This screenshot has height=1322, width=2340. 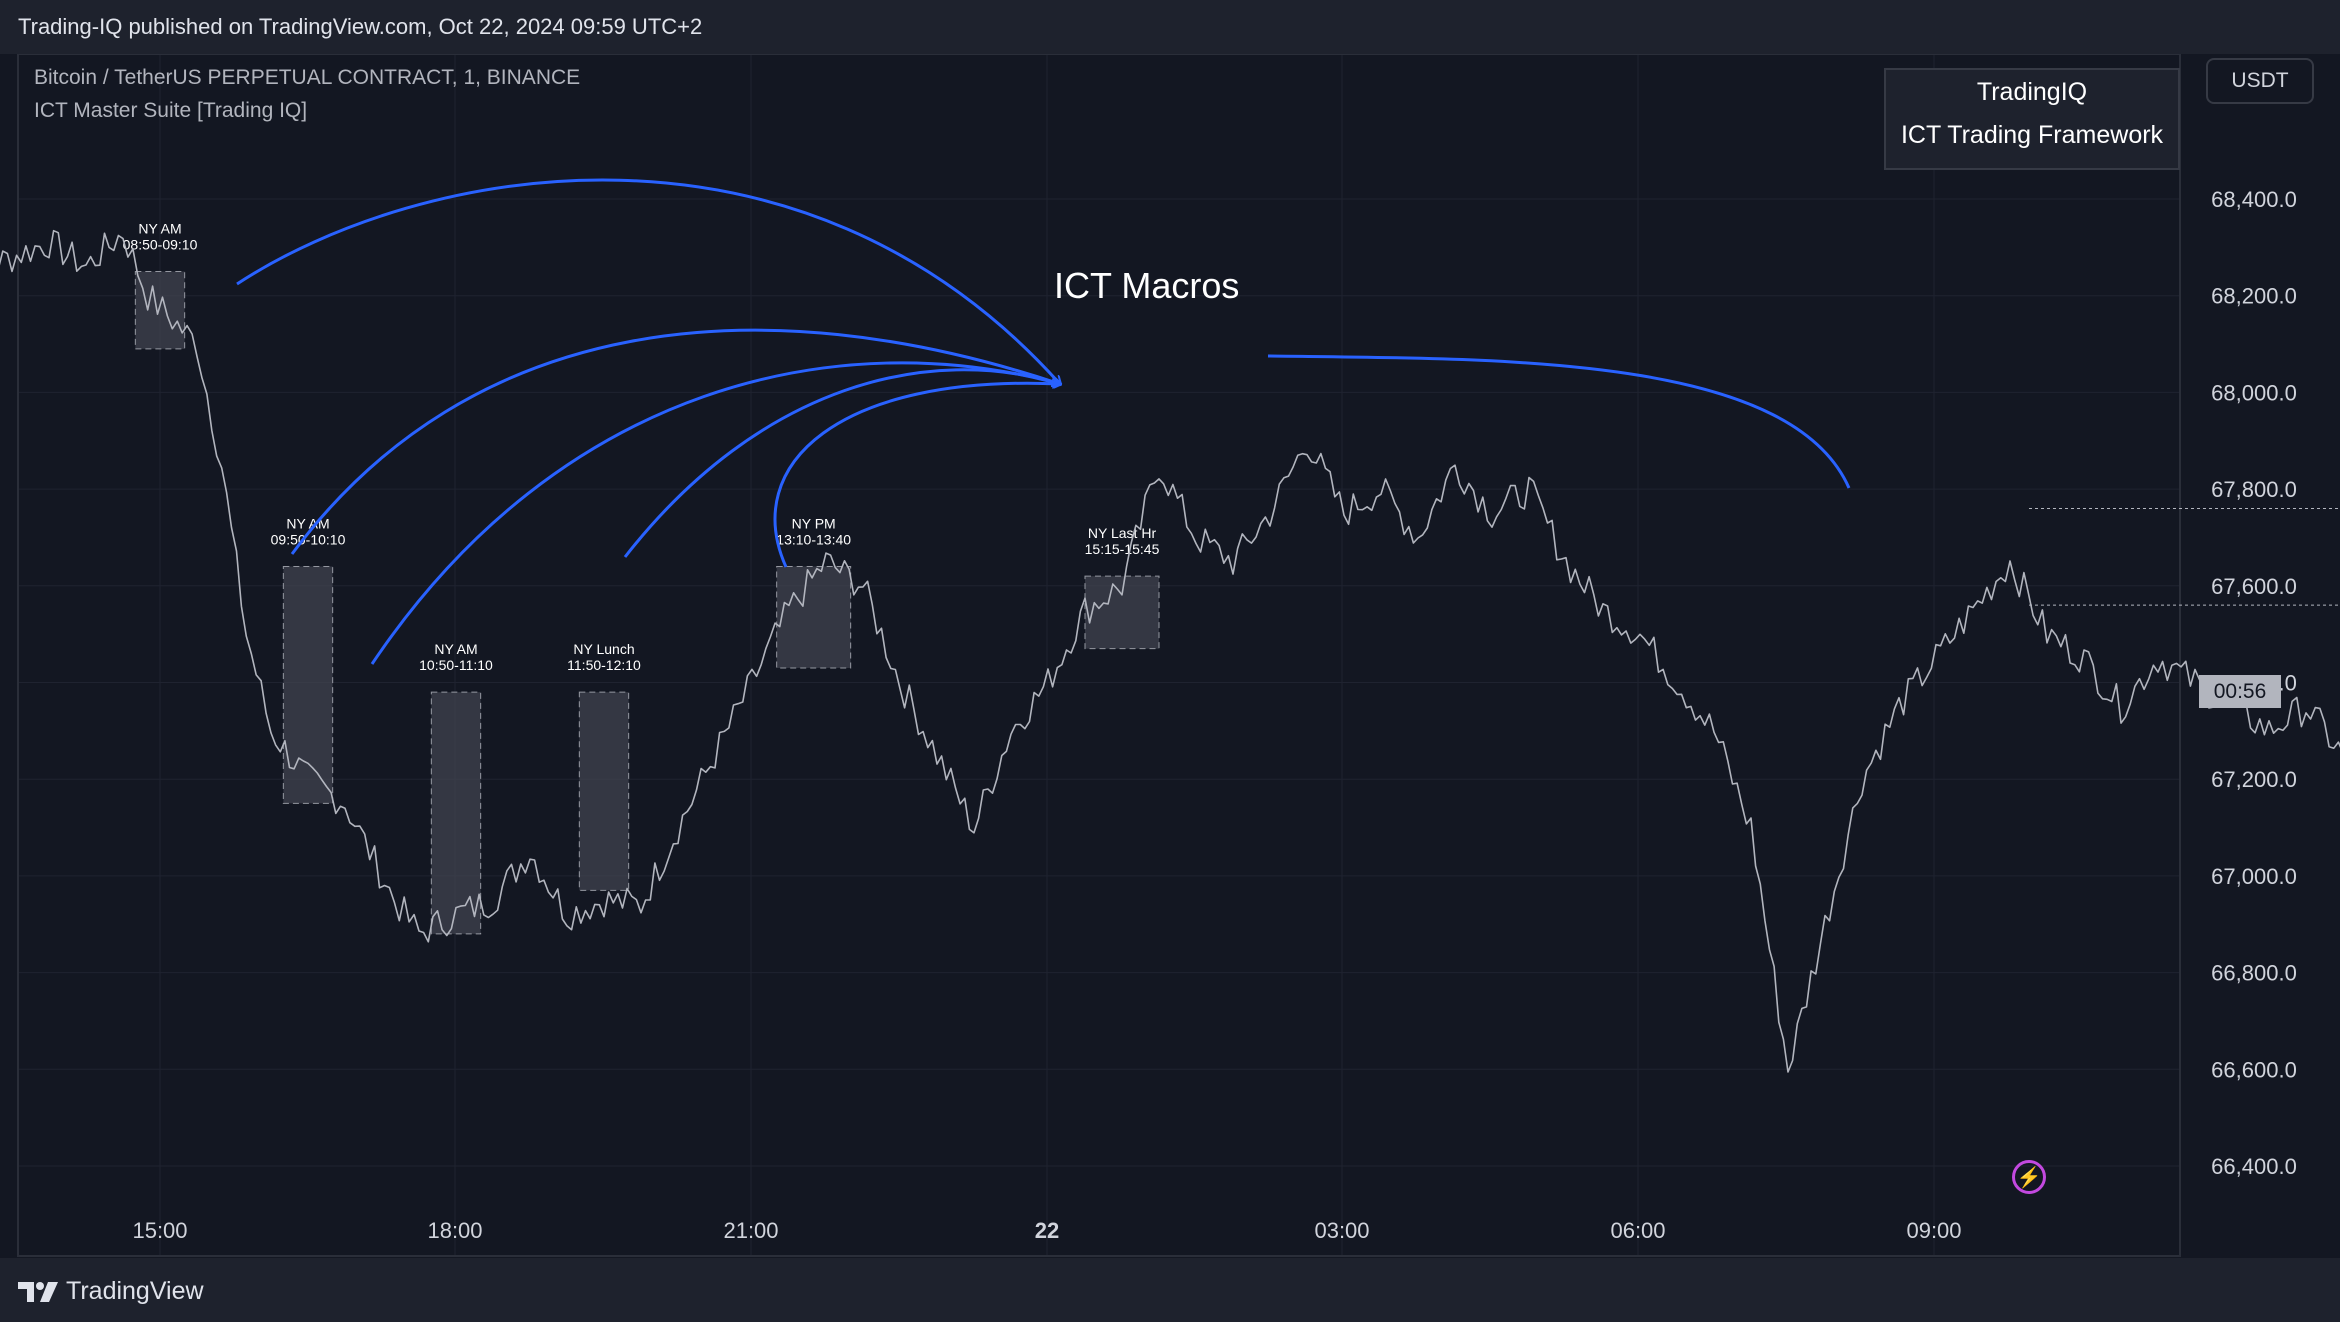 I want to click on x-tick-label: 15:00, so click(x=159, y=1230).